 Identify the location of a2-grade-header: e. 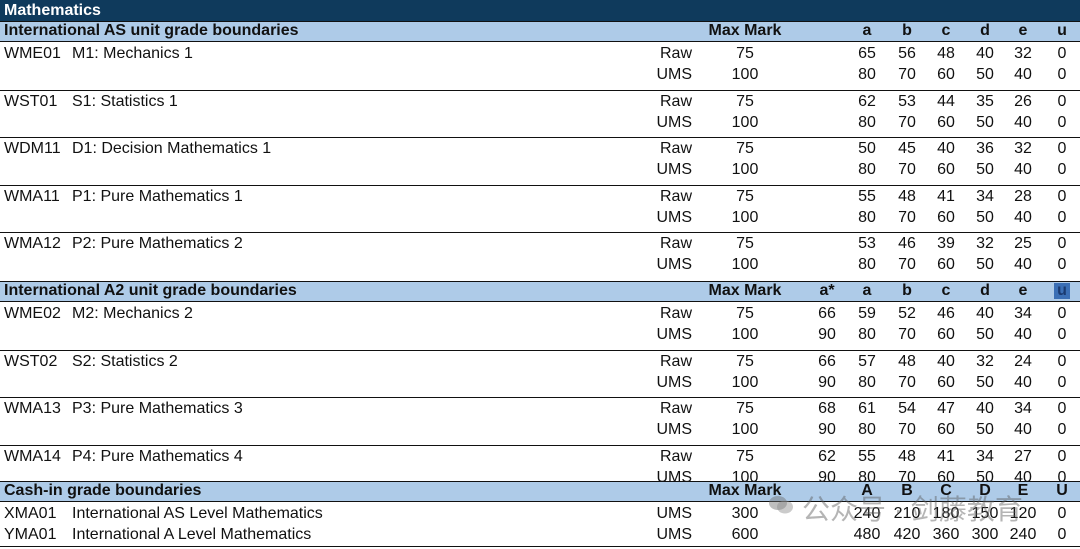
(1023, 290).